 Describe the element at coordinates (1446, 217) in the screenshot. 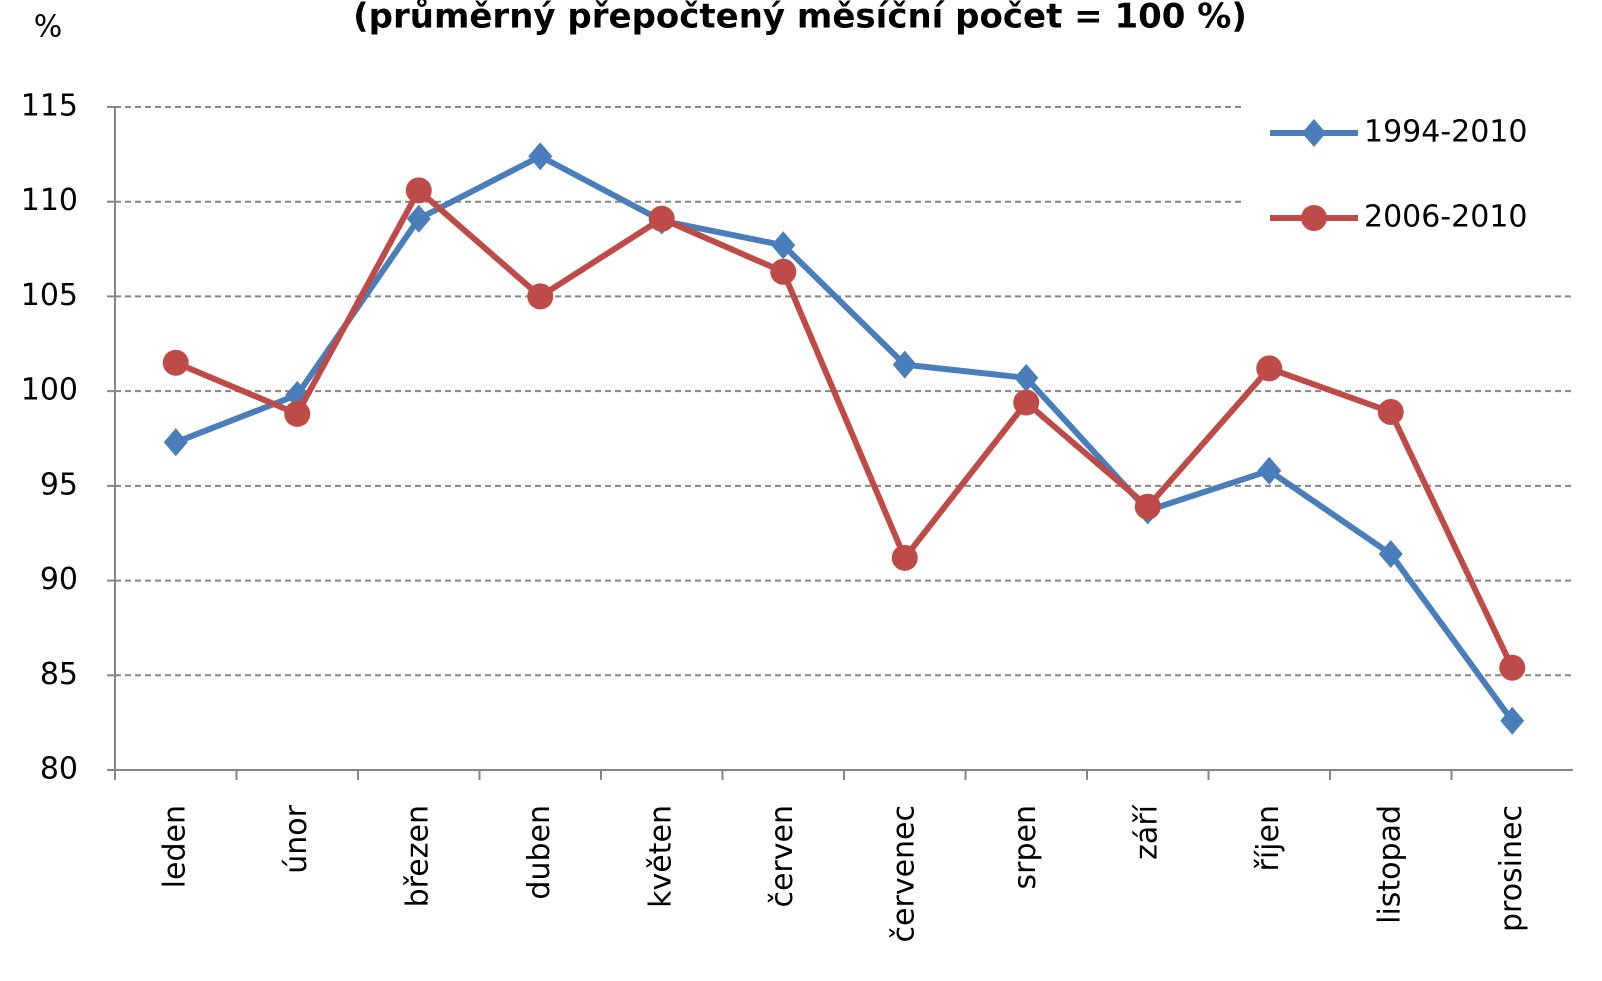

I see `legend-label: 2006-2010` at that location.